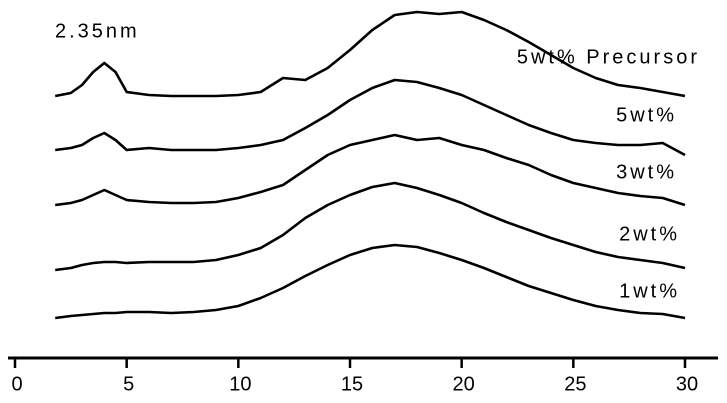  Describe the element at coordinates (240, 384) in the screenshot. I see `x-tick-label: 10` at that location.